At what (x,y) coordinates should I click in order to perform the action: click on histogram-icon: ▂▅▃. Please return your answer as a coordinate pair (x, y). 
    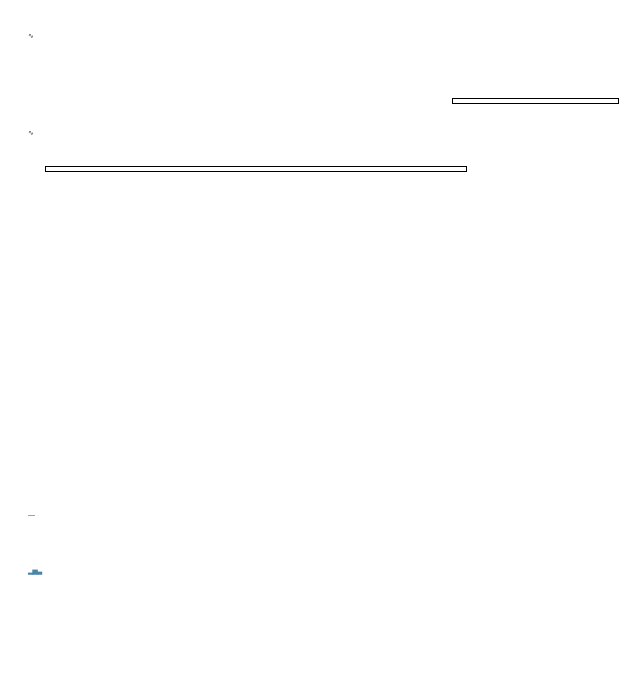
    Looking at the image, I should click on (35, 571).